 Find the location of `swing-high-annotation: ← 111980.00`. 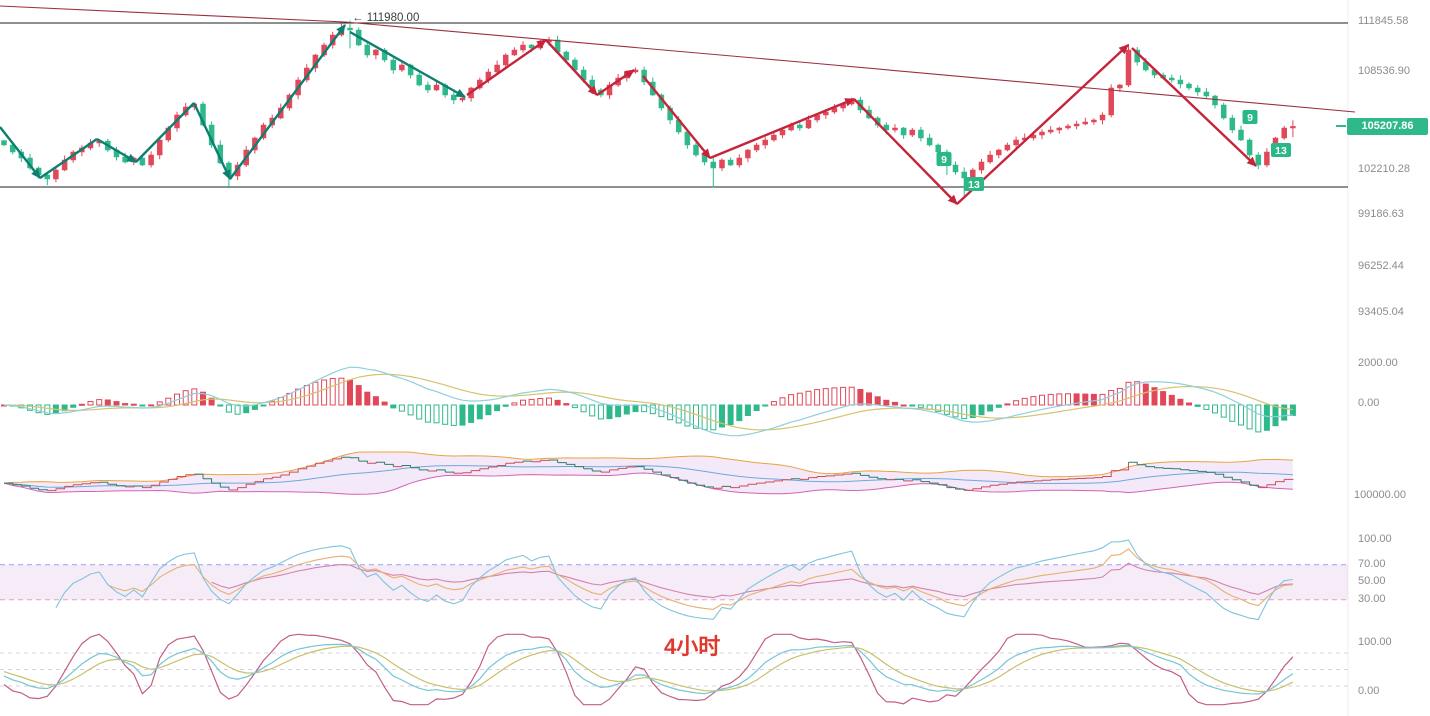

swing-high-annotation: ← 111980.00 is located at coordinates (386, 18).